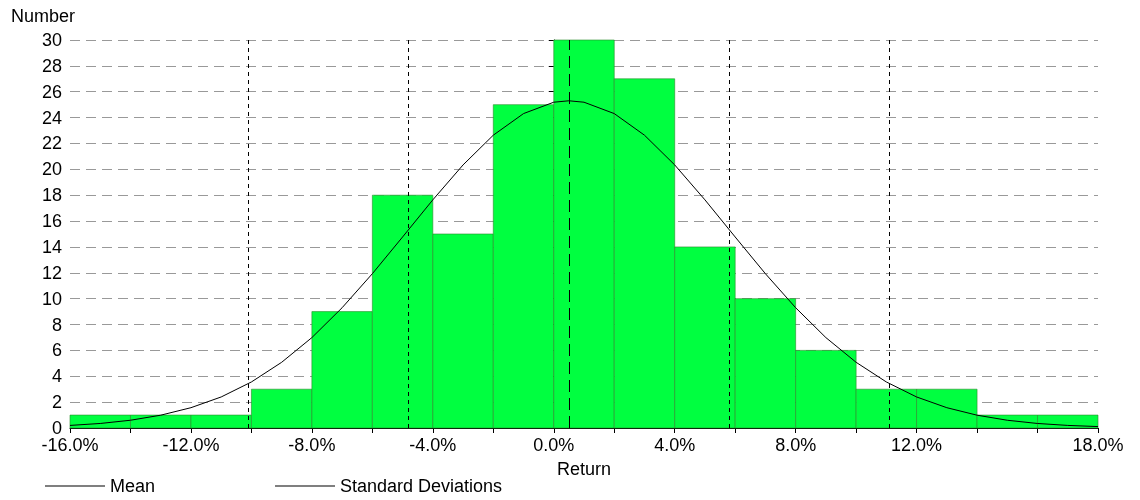  Describe the element at coordinates (51, 195) in the screenshot. I see `y-tick-label: 18` at that location.